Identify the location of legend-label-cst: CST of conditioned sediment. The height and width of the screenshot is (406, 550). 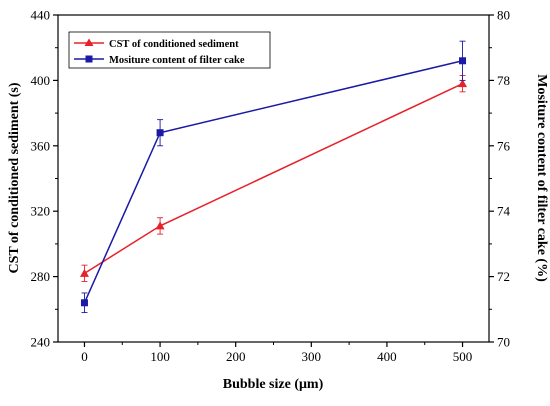
(174, 44).